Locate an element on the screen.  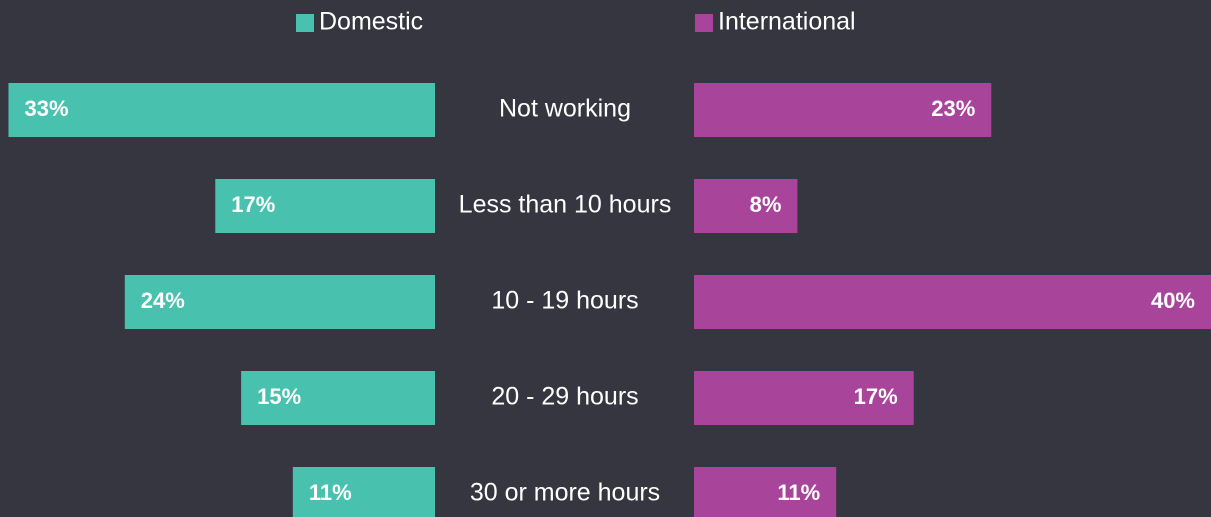
category-label: Not working is located at coordinates (565, 109).